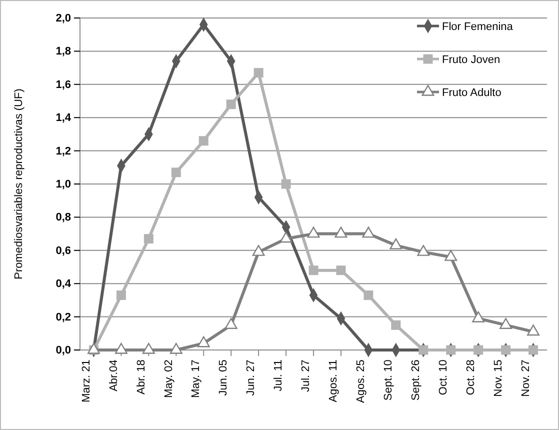 Image resolution: width=559 pixels, height=430 pixels. What do you see at coordinates (443, 378) in the screenshot?
I see `x-tick-label: Oct. 10` at bounding box center [443, 378].